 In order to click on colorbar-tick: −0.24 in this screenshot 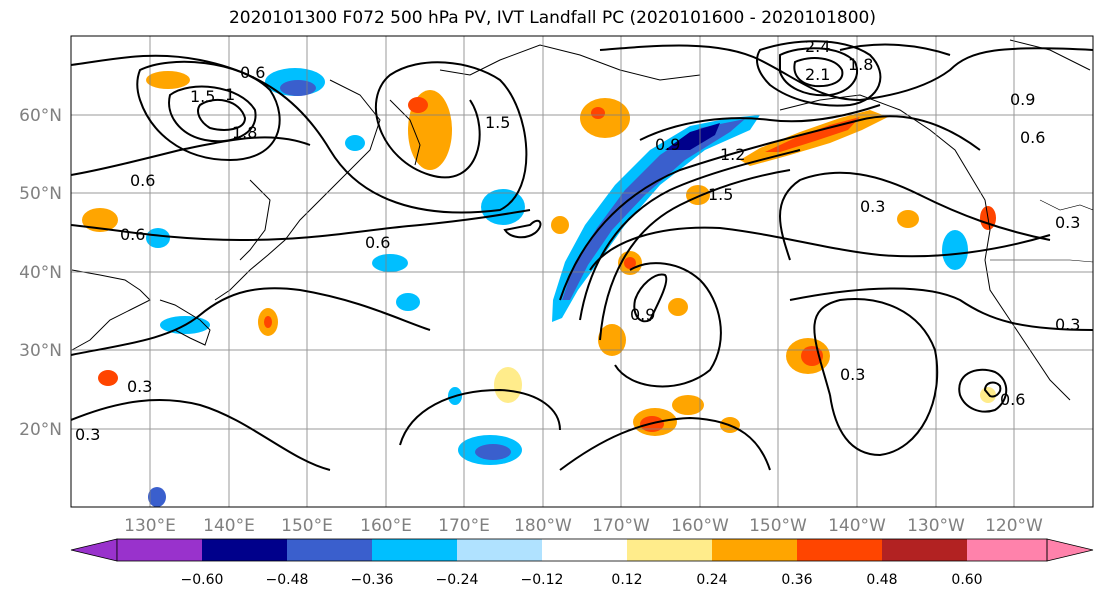, I will do `click(457, 580)`.